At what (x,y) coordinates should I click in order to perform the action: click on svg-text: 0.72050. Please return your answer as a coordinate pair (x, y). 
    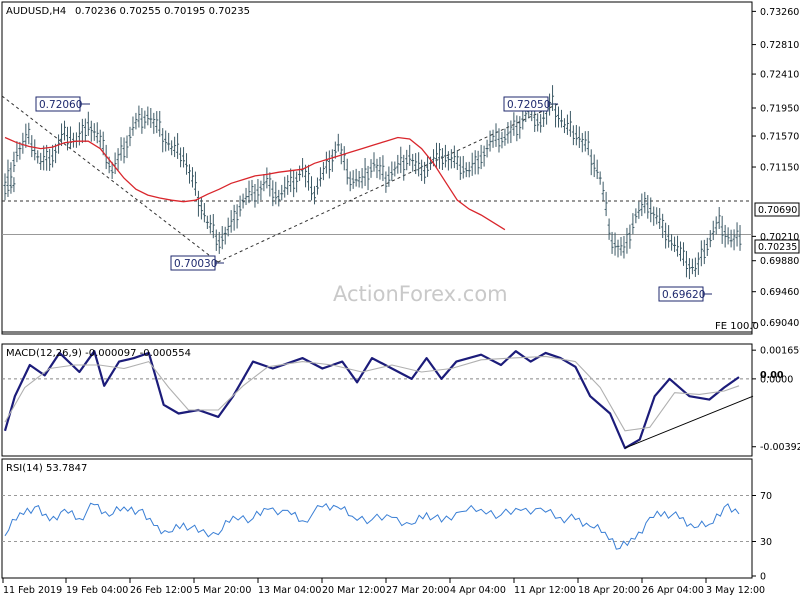
    Looking at the image, I should click on (528, 105).